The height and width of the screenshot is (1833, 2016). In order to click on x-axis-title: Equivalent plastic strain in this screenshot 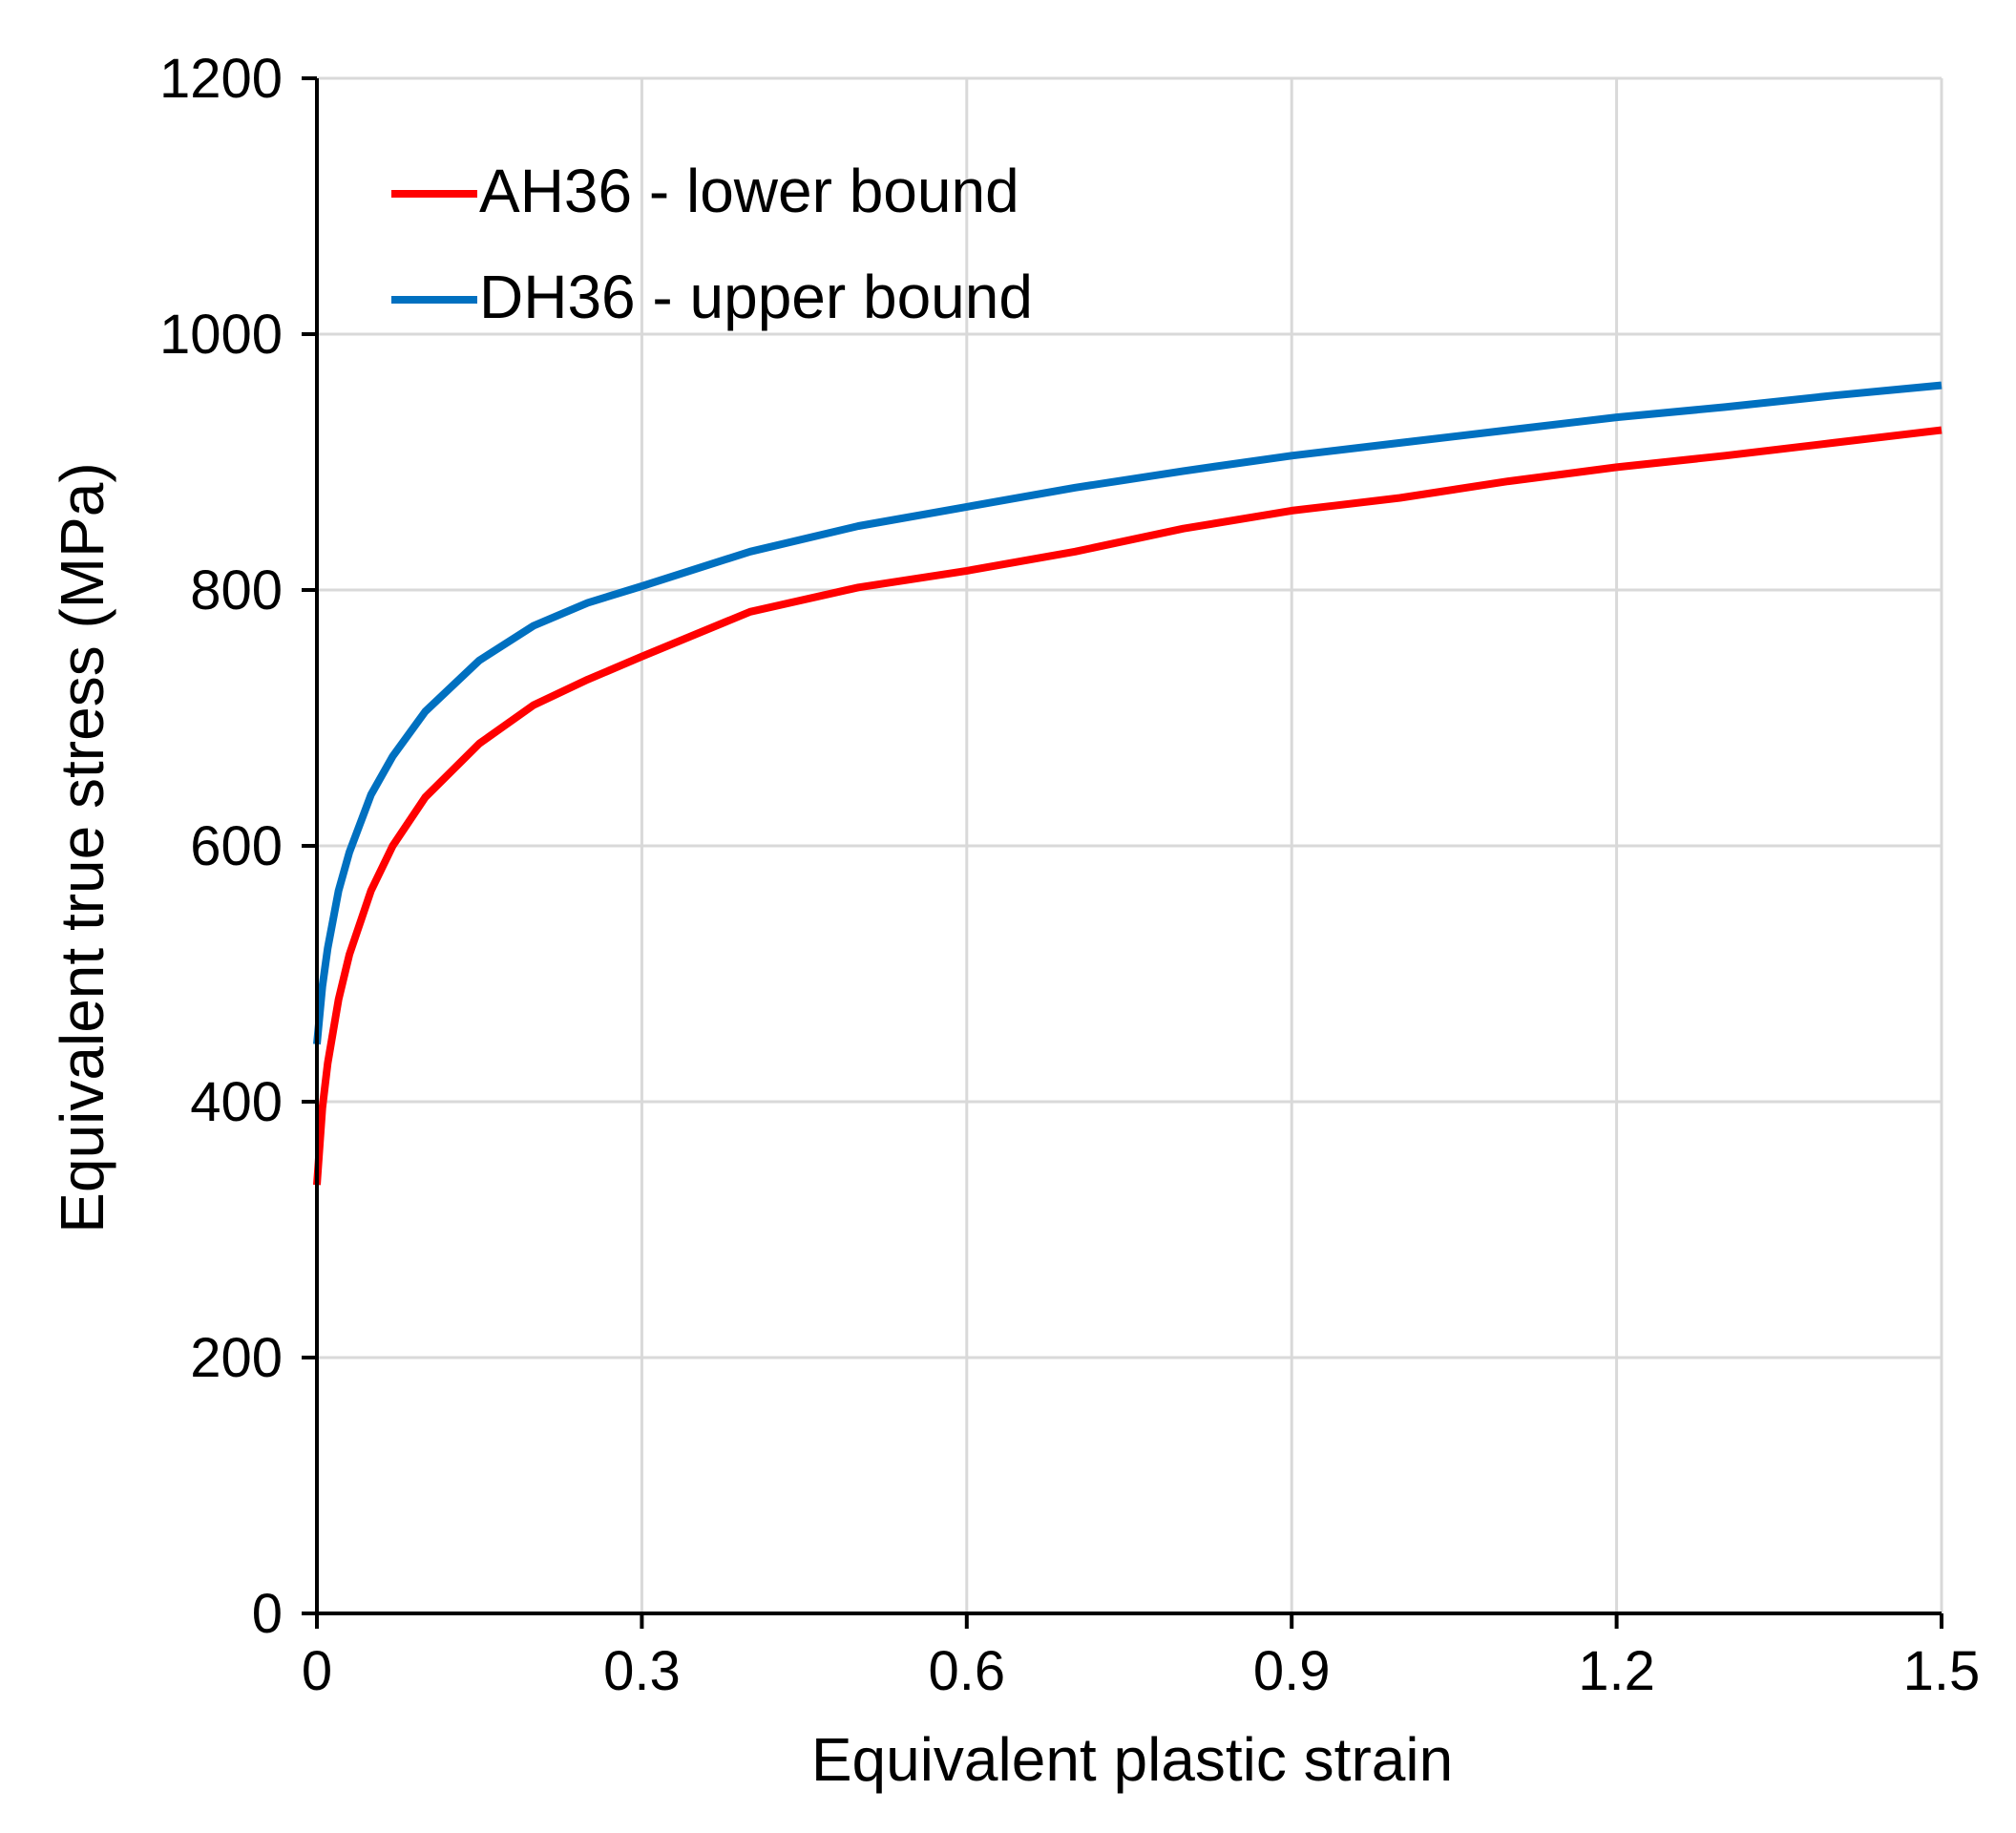, I will do `click(1132, 1760)`.